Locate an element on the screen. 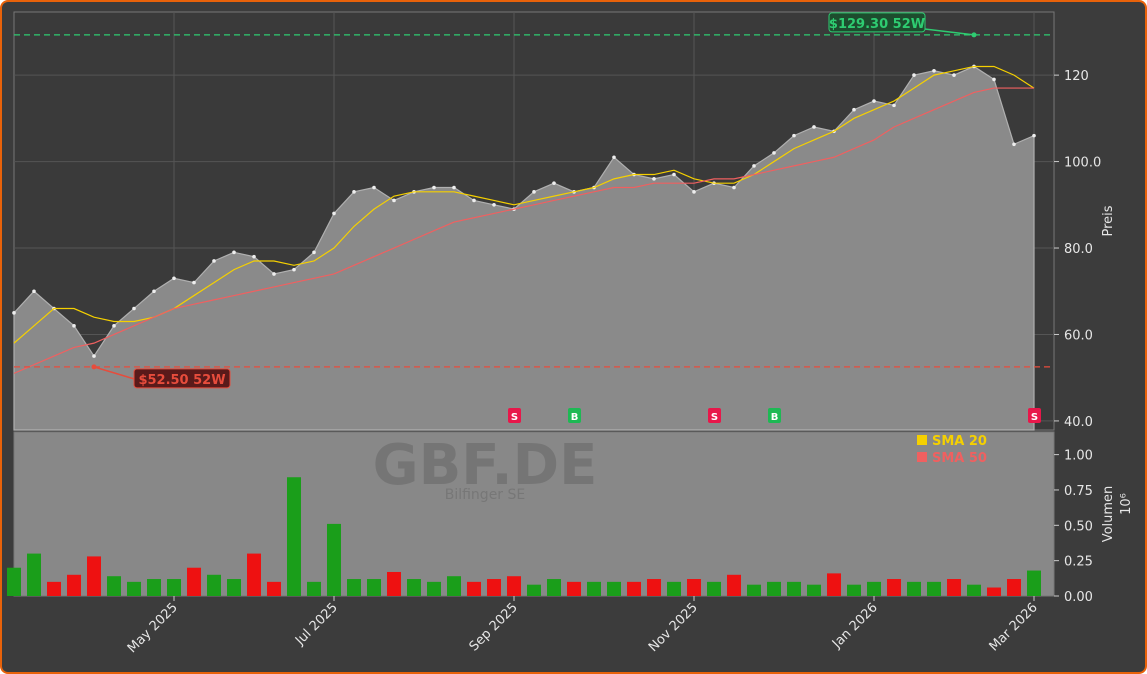 Image resolution: width=1147 pixels, height=674 pixels. signal-label: B is located at coordinates (775, 417).